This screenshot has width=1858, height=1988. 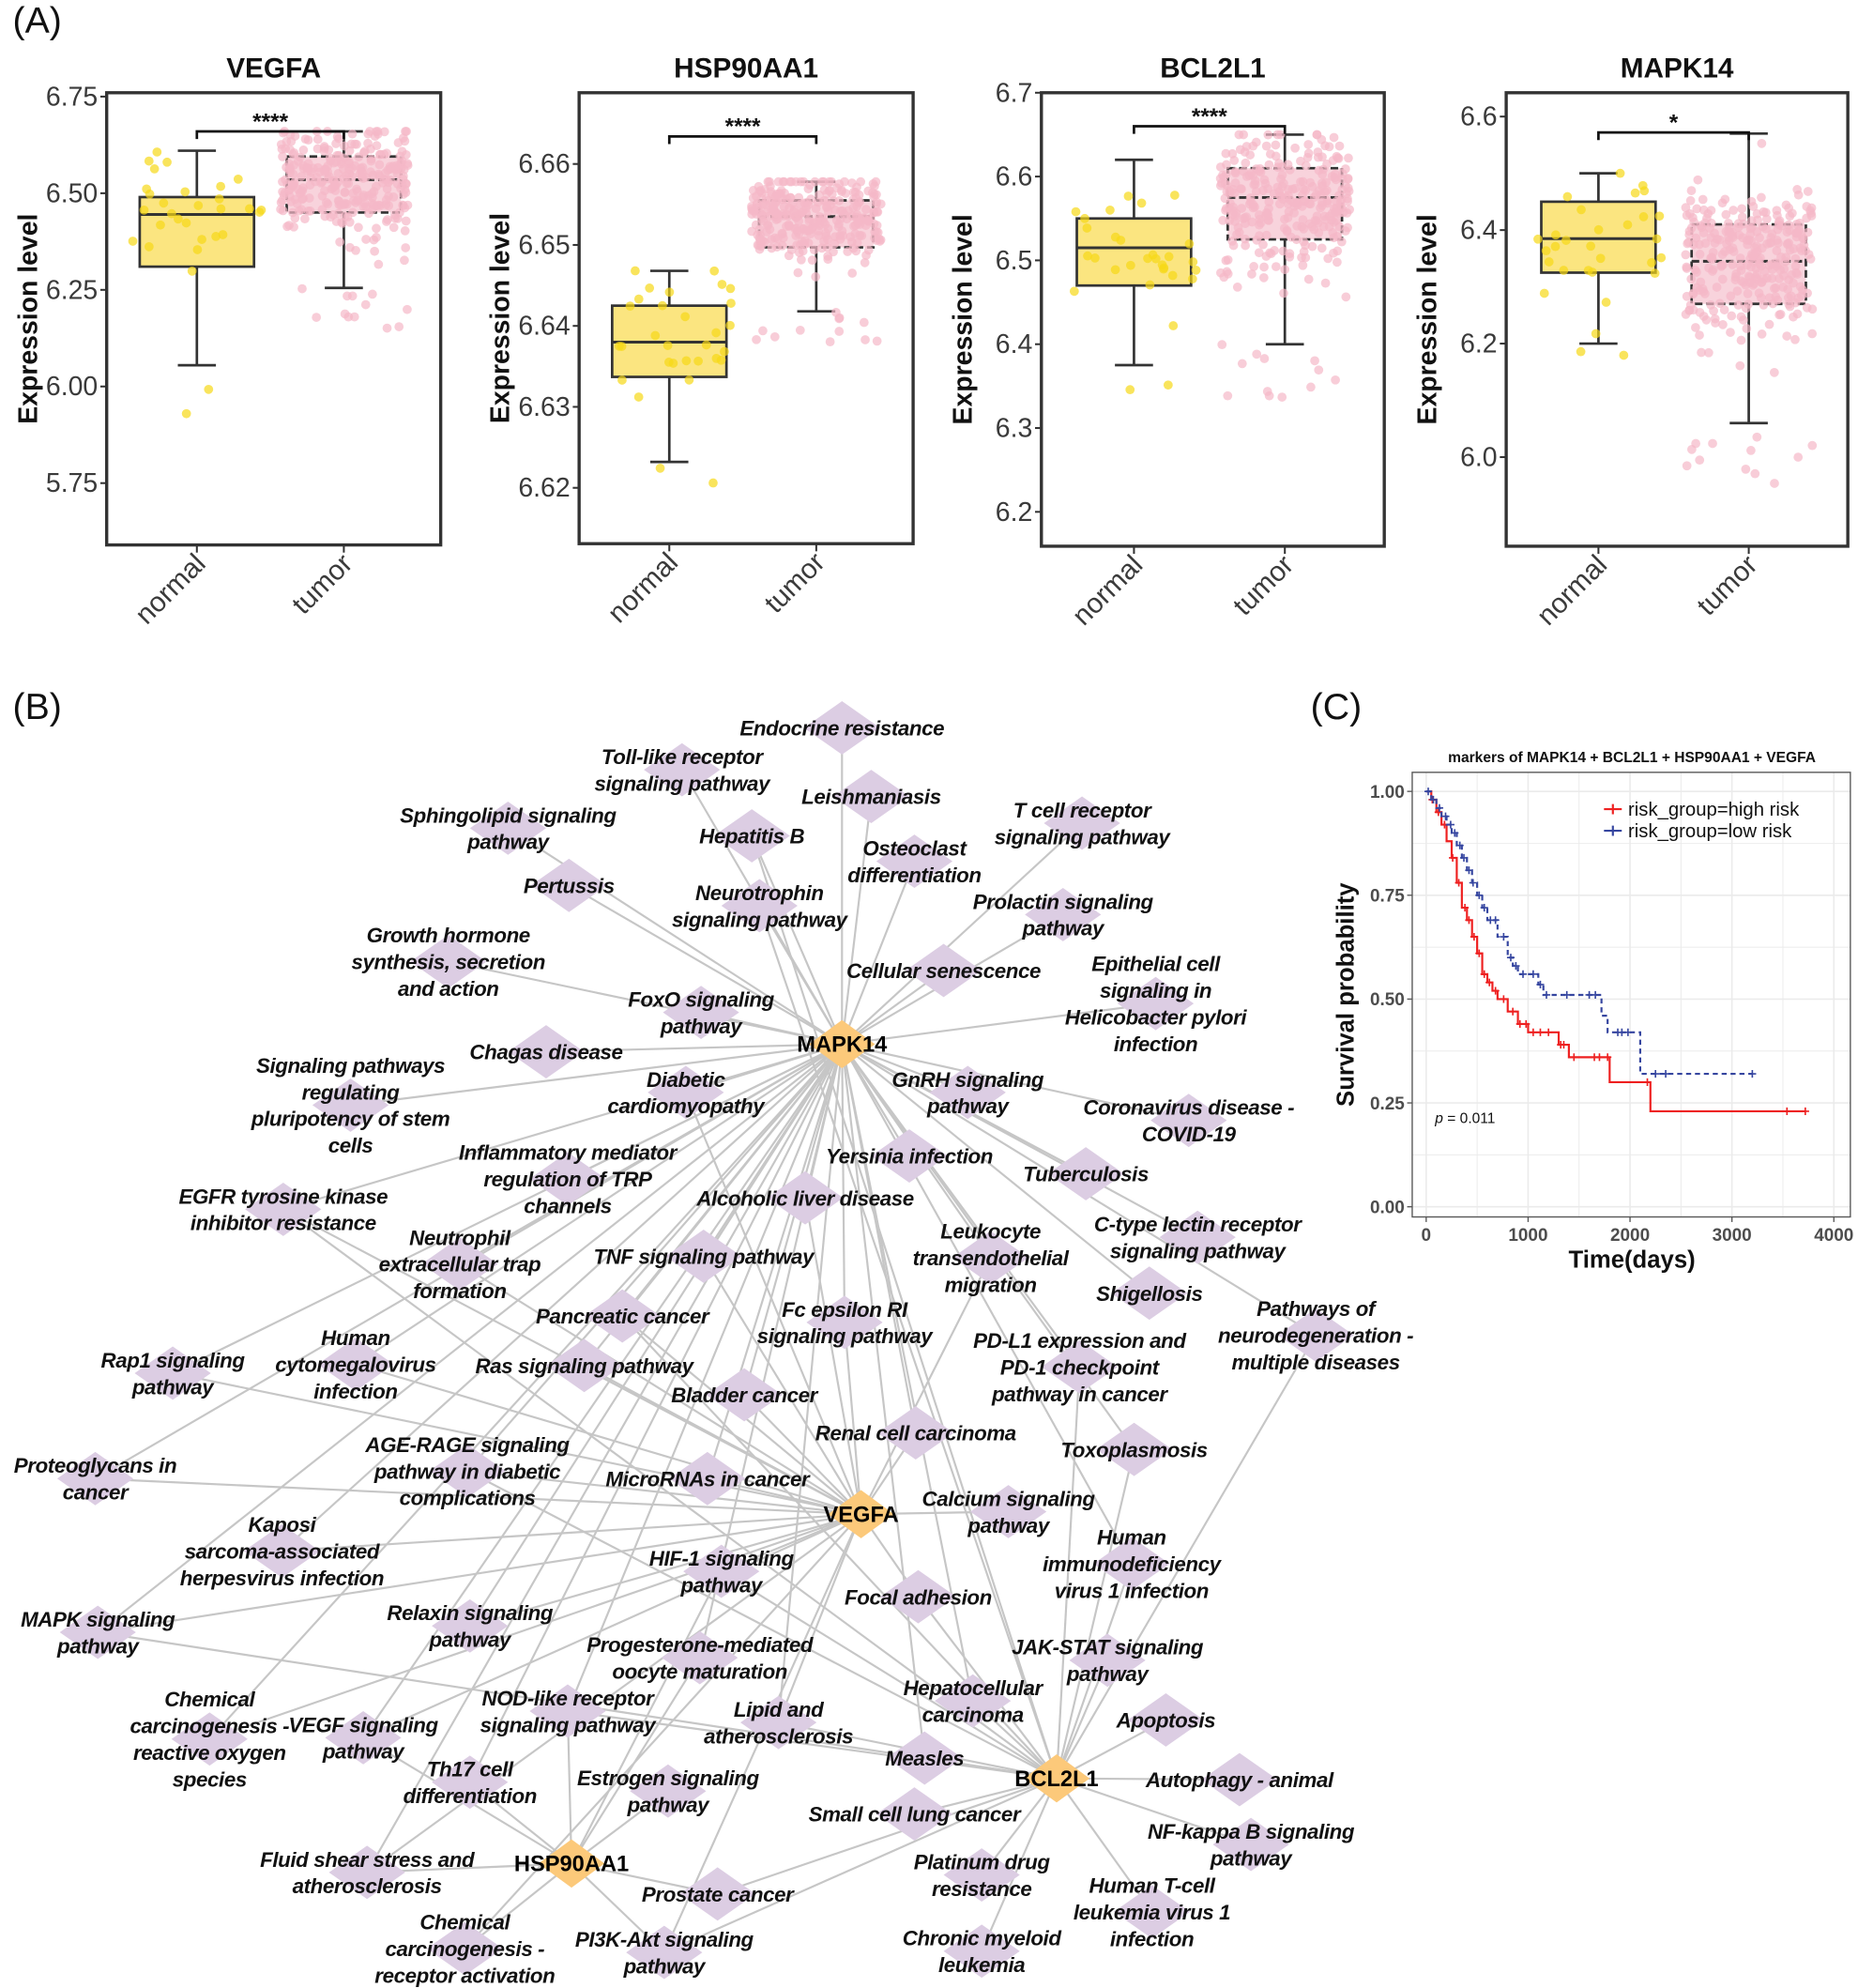 I want to click on pathway-node: Chronic myeloid leukemia, so click(x=983, y=1951).